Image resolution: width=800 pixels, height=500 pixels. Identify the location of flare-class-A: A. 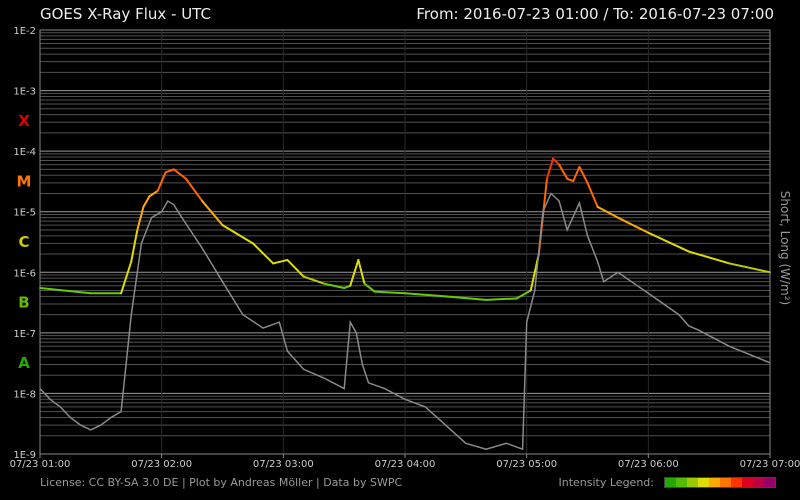
(24, 363).